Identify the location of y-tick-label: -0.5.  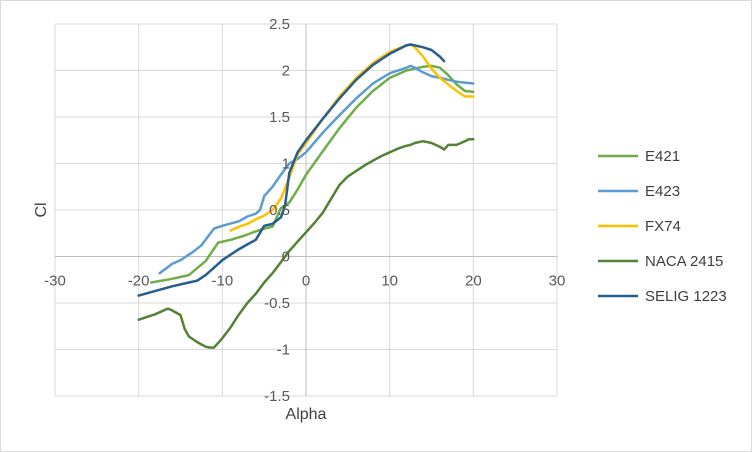
(277, 303).